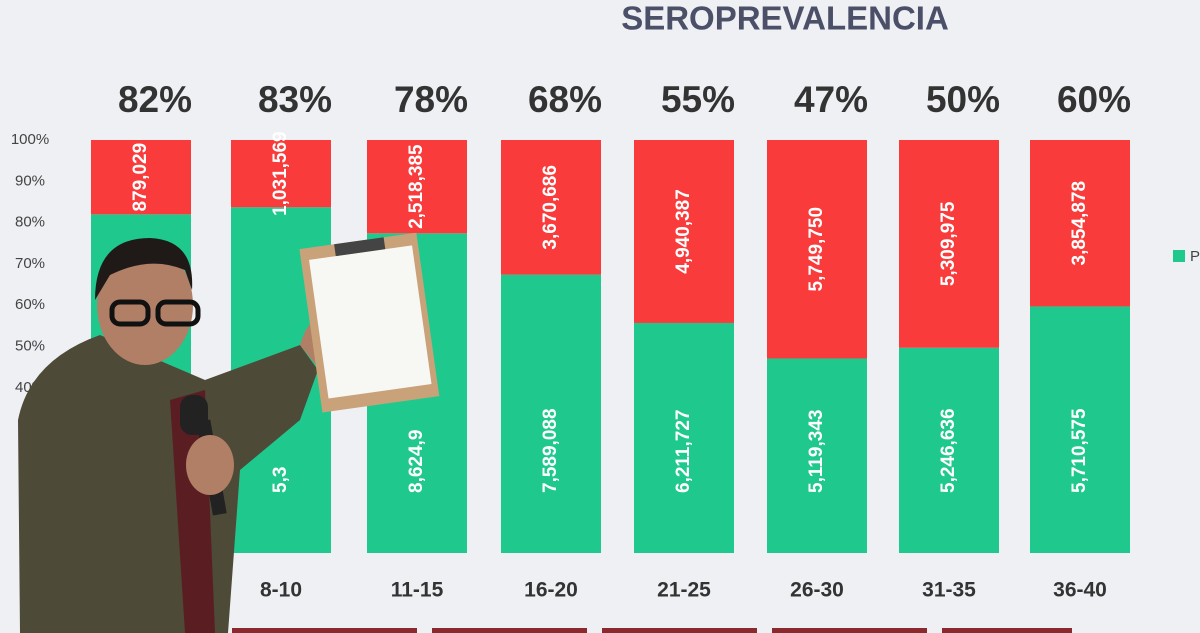 The image size is (1200, 633). Describe the element at coordinates (280, 480) in the screenshot. I see `segment-label: 5,3` at that location.